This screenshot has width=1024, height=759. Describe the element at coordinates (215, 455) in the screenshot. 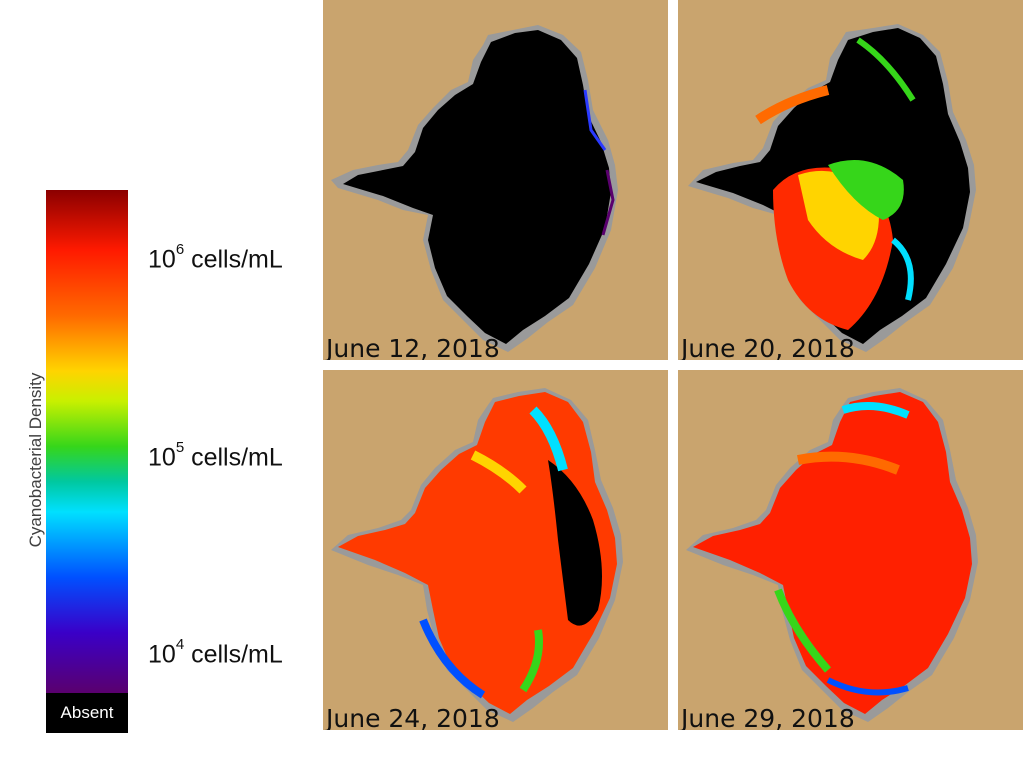

I see `tick-label-1e5: 105 cells/mL` at that location.